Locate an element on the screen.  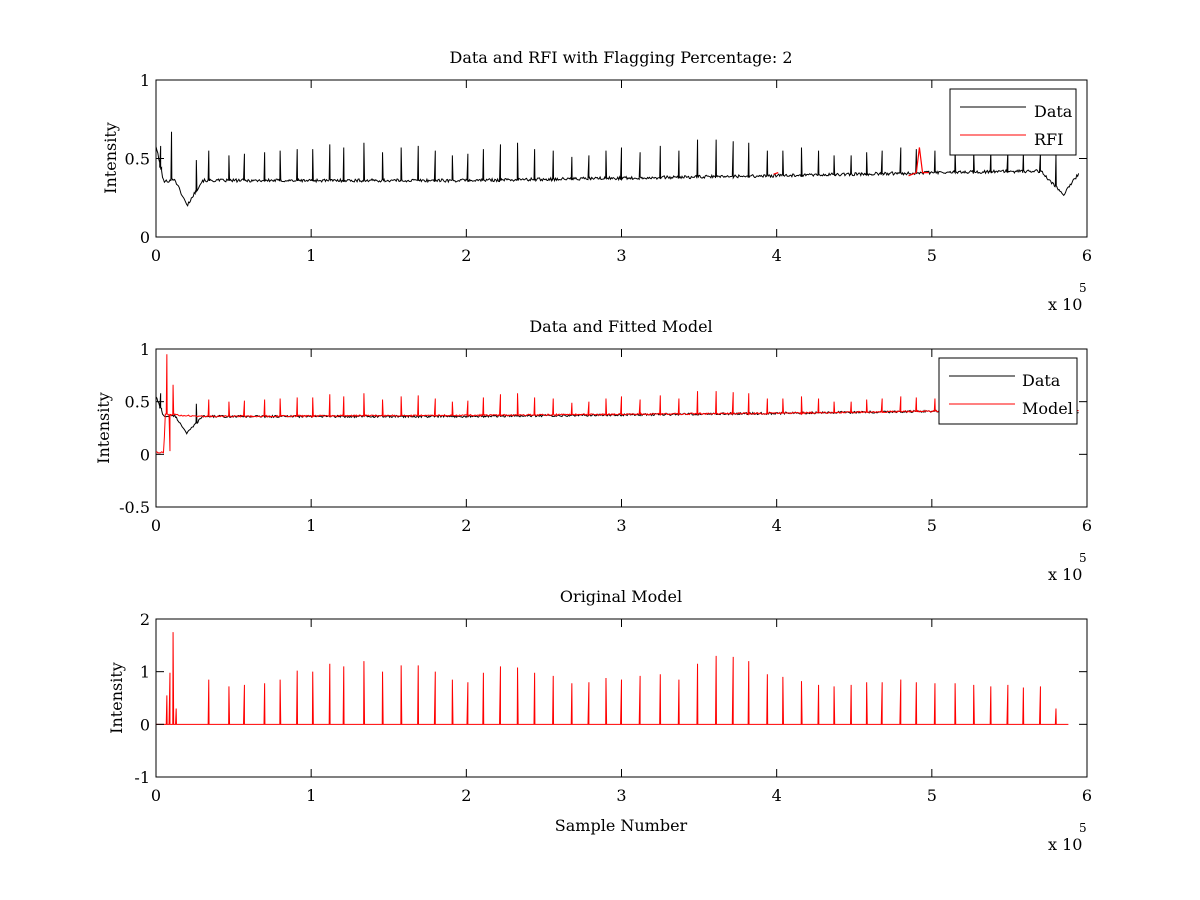
subplot-2-x-tick-label: 0 is located at coordinates (156, 525).